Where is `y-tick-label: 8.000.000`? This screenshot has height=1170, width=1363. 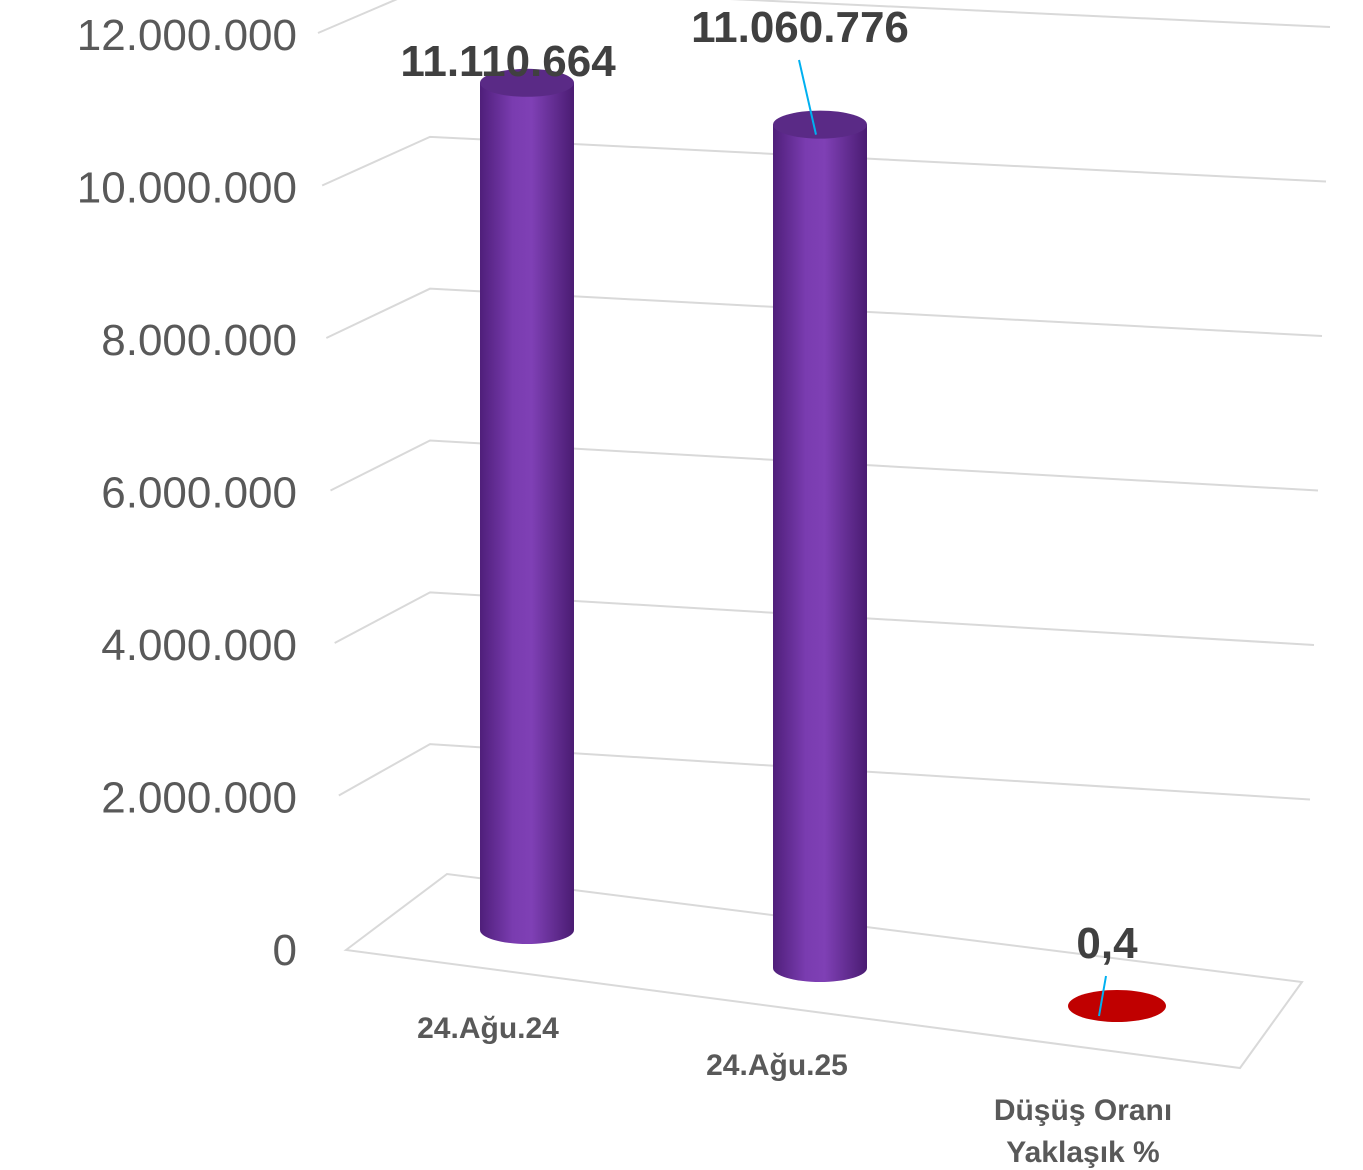
y-tick-label: 8.000.000 is located at coordinates (199, 340).